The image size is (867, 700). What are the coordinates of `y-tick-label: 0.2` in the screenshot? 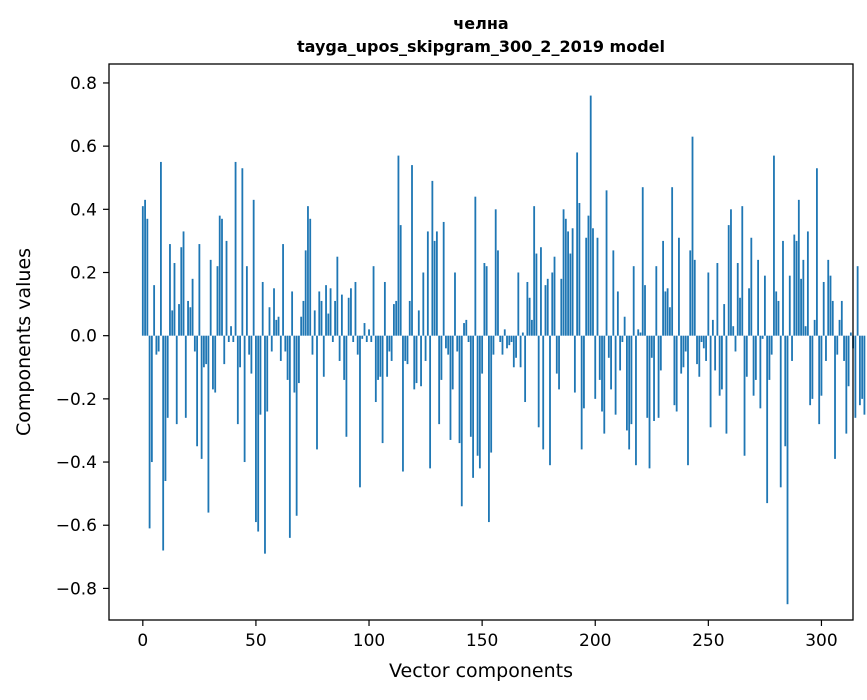 It's located at (83, 274).